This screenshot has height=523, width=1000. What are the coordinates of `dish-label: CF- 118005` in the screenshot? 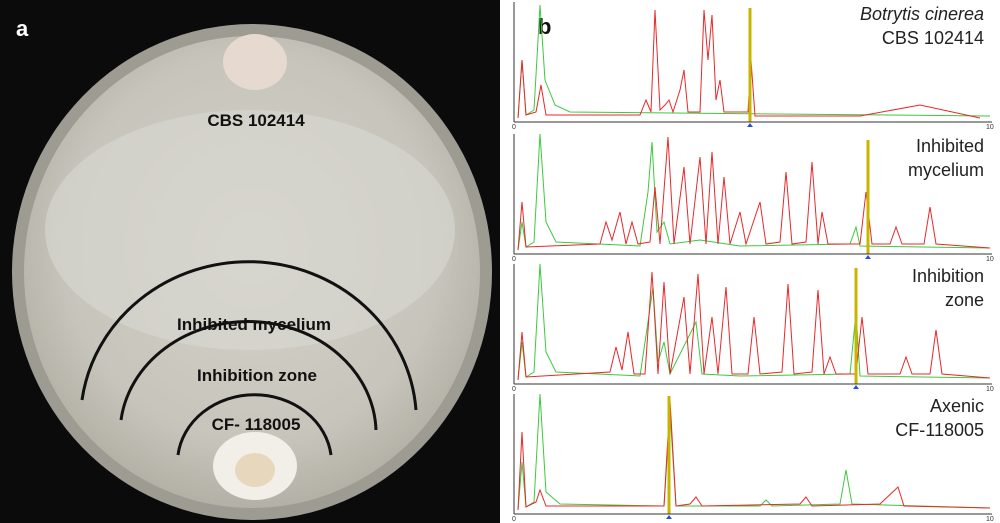 It's located at (256, 424).